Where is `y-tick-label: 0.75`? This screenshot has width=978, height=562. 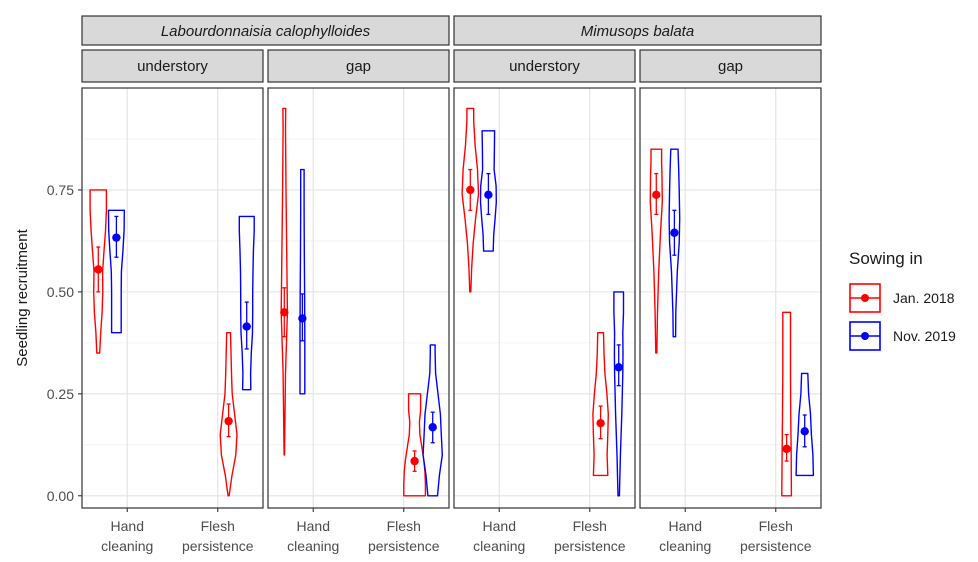
y-tick-label: 0.75 is located at coordinates (60, 190).